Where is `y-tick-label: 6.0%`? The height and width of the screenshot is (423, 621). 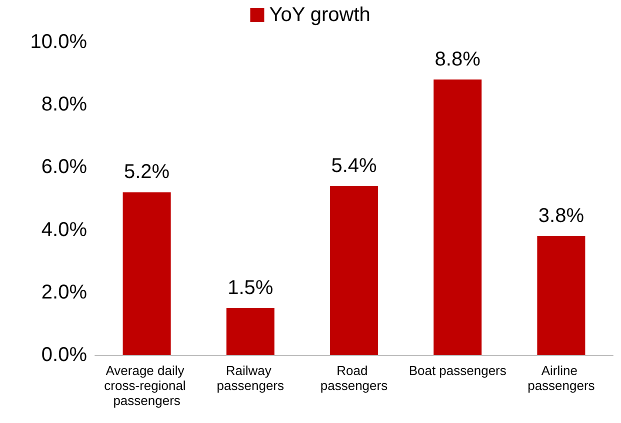
y-tick-label: 6.0% is located at coordinates (64, 167).